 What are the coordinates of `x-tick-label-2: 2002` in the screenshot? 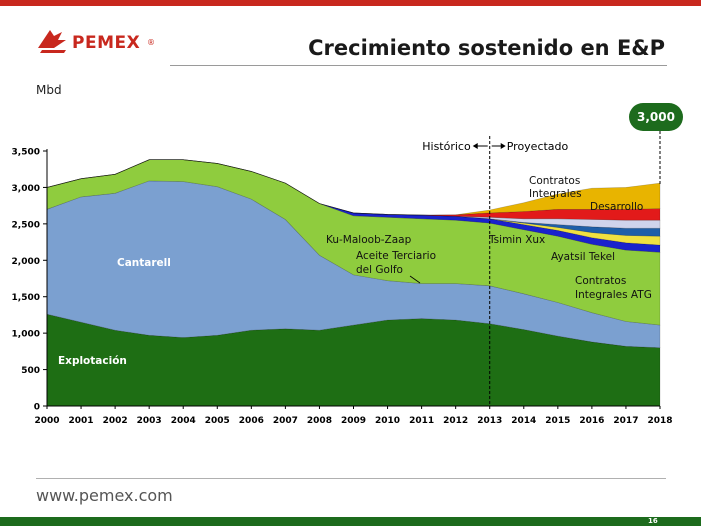 It's located at (115, 421).